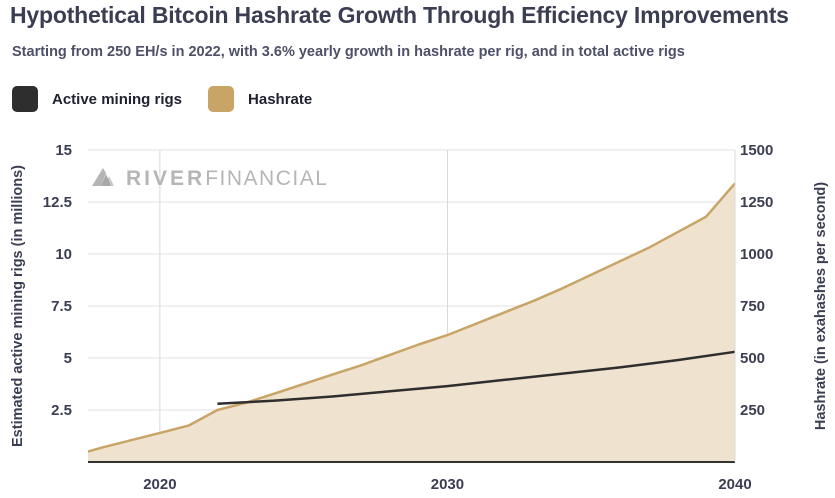 This screenshot has height=498, width=835. What do you see at coordinates (752, 306) in the screenshot?
I see `right-tick-label: 750` at bounding box center [752, 306].